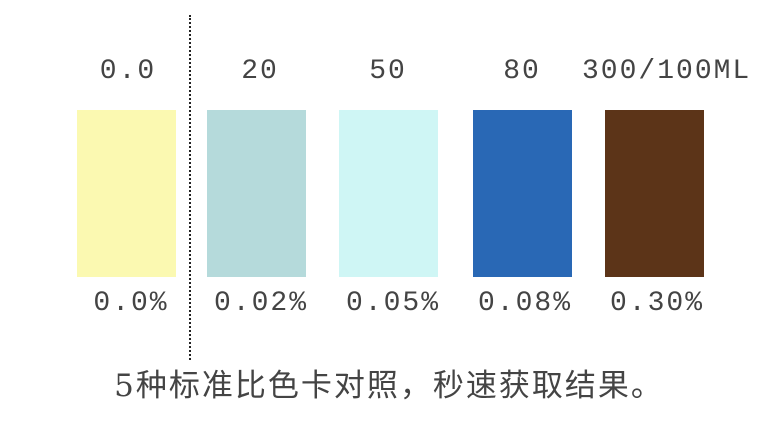 This screenshot has height=441, width=778. What do you see at coordinates (190, 187) in the screenshot?
I see `divider` at bounding box center [190, 187].